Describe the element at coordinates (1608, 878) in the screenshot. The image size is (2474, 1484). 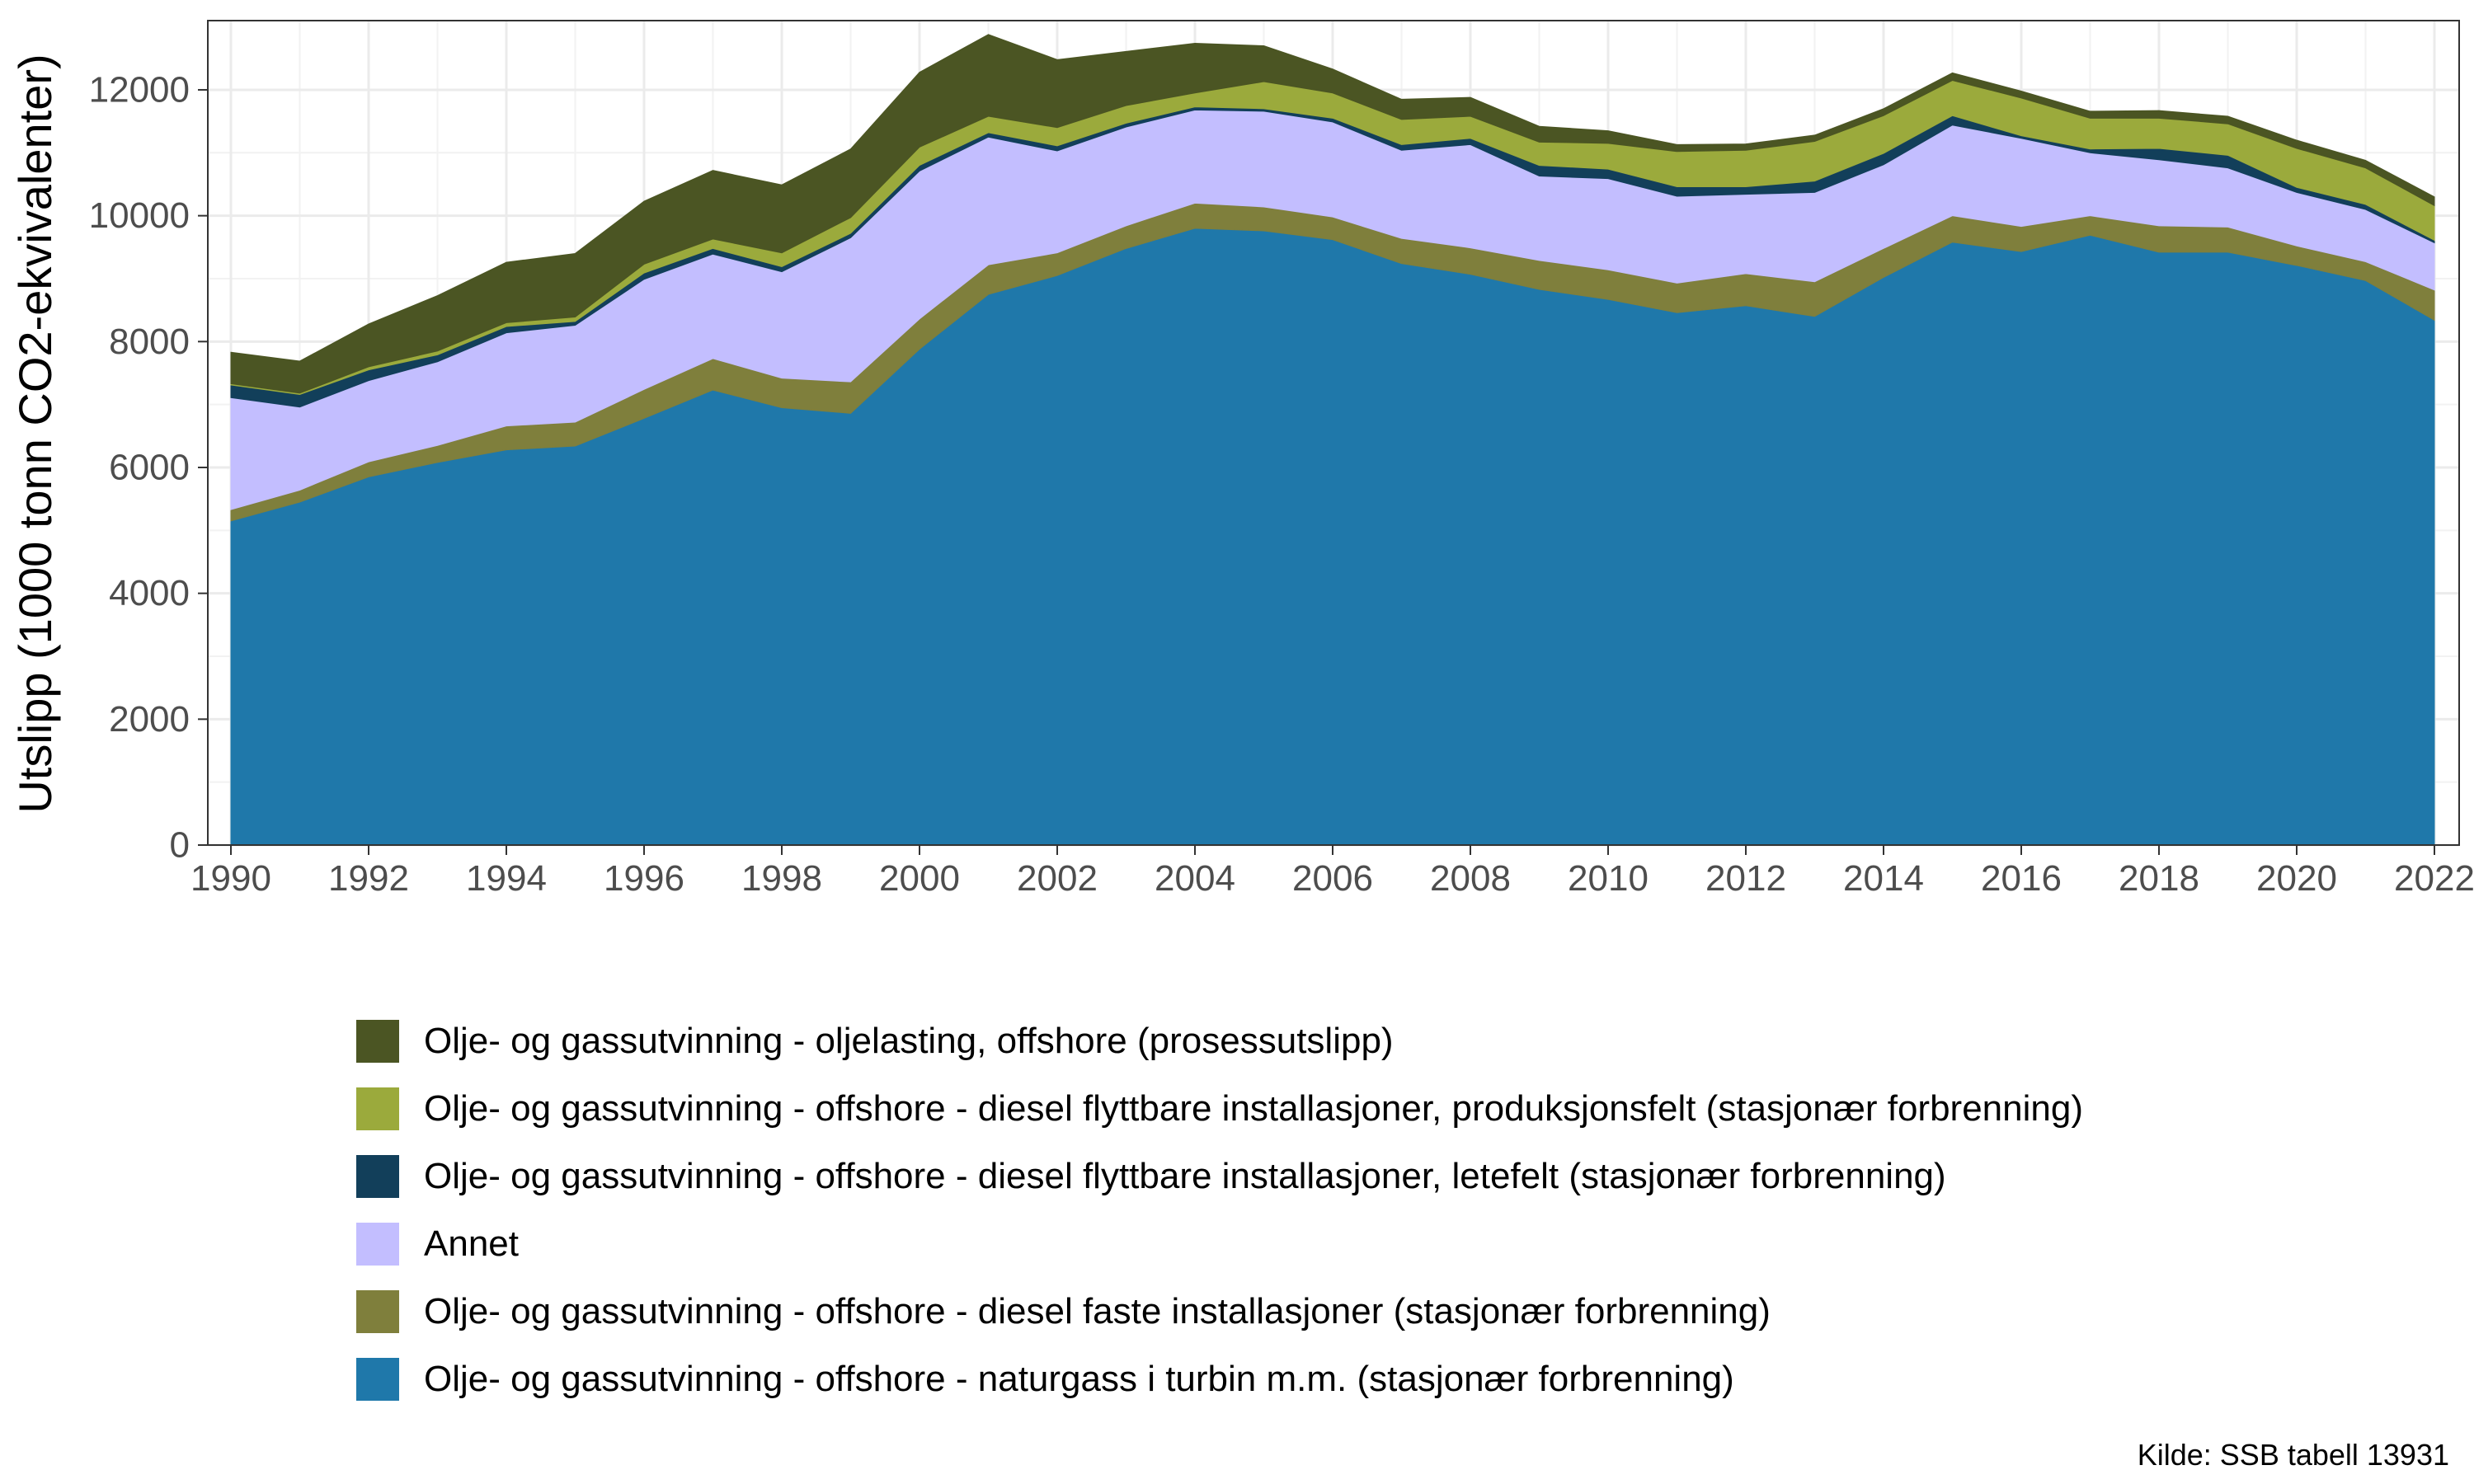
I see `x-tick-label: 2010` at that location.